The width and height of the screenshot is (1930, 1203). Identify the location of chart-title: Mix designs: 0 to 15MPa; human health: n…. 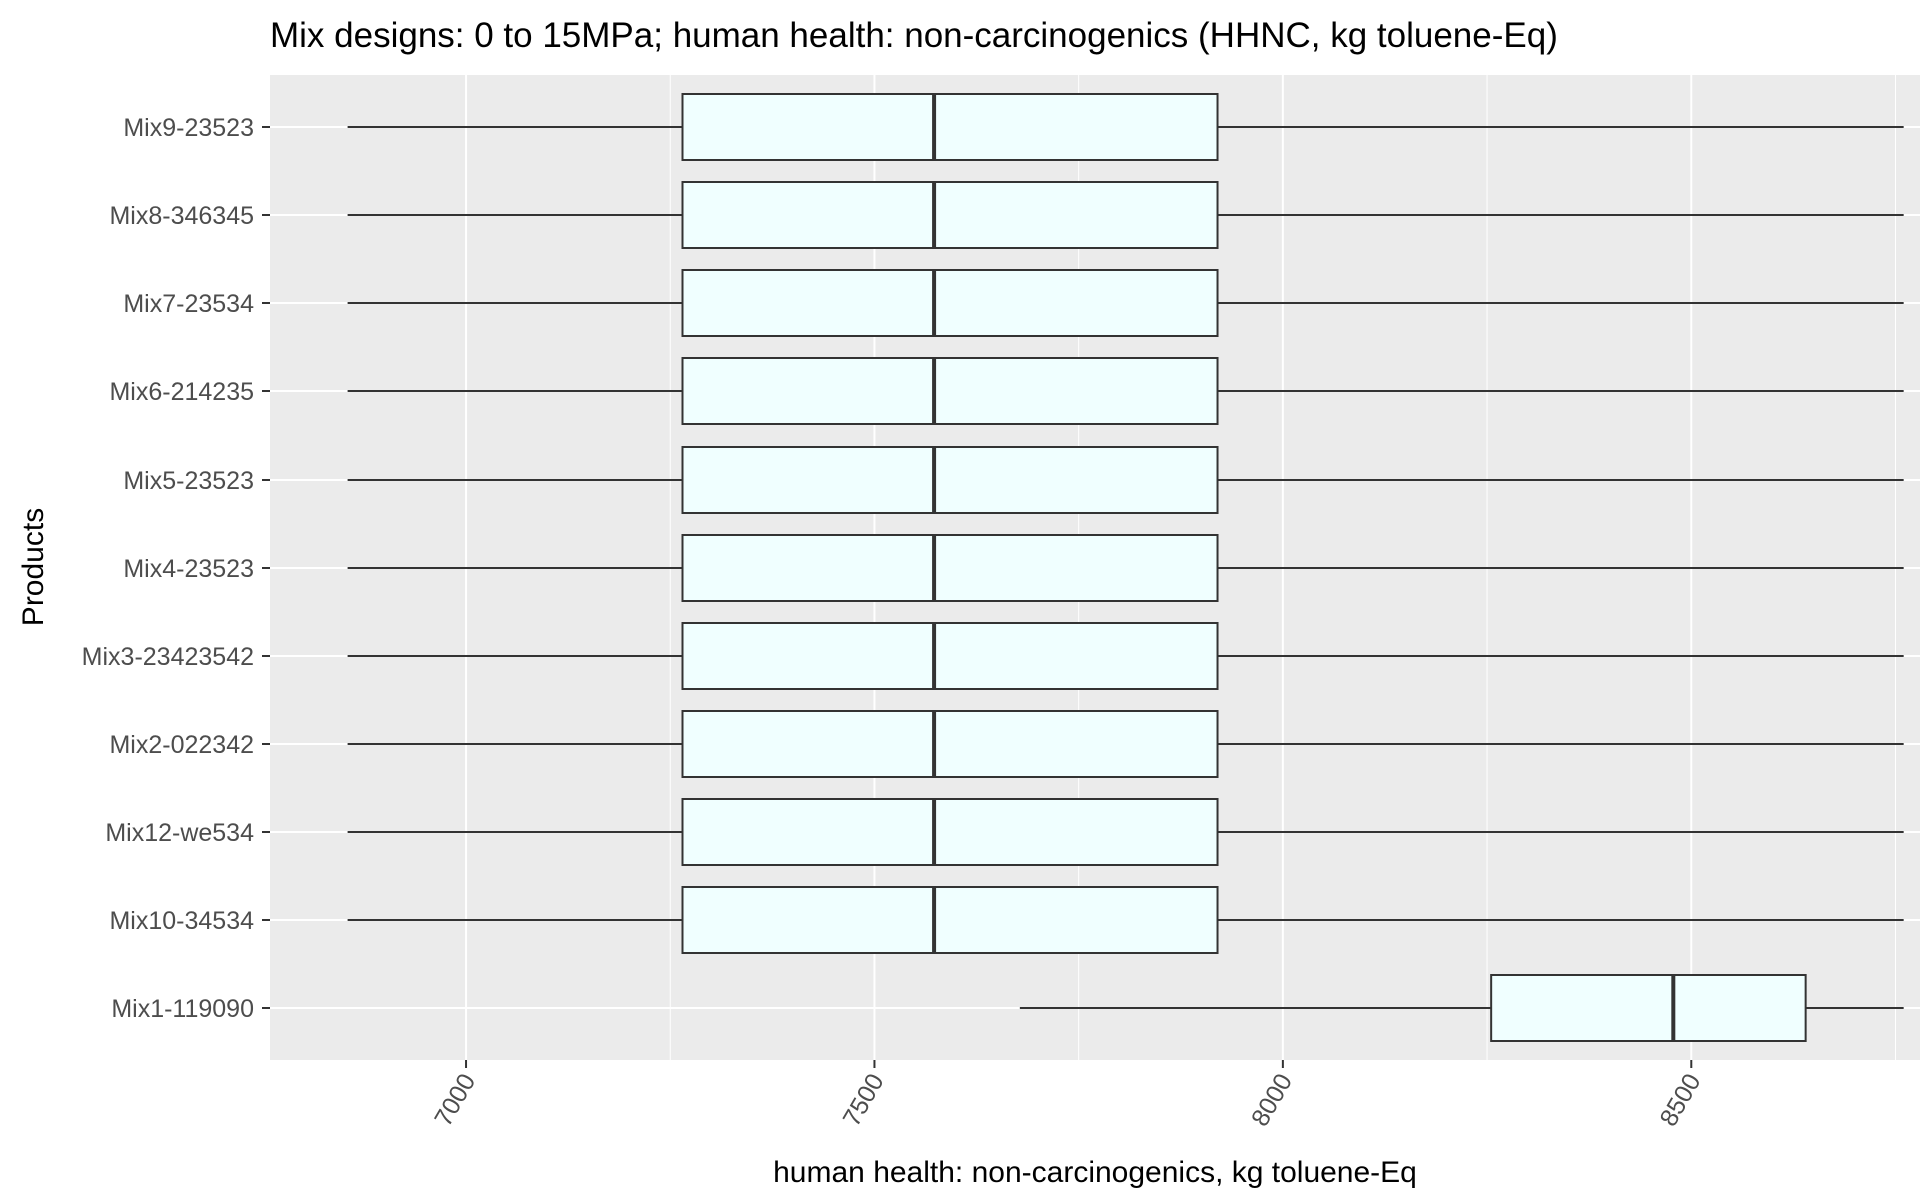
(914, 35).